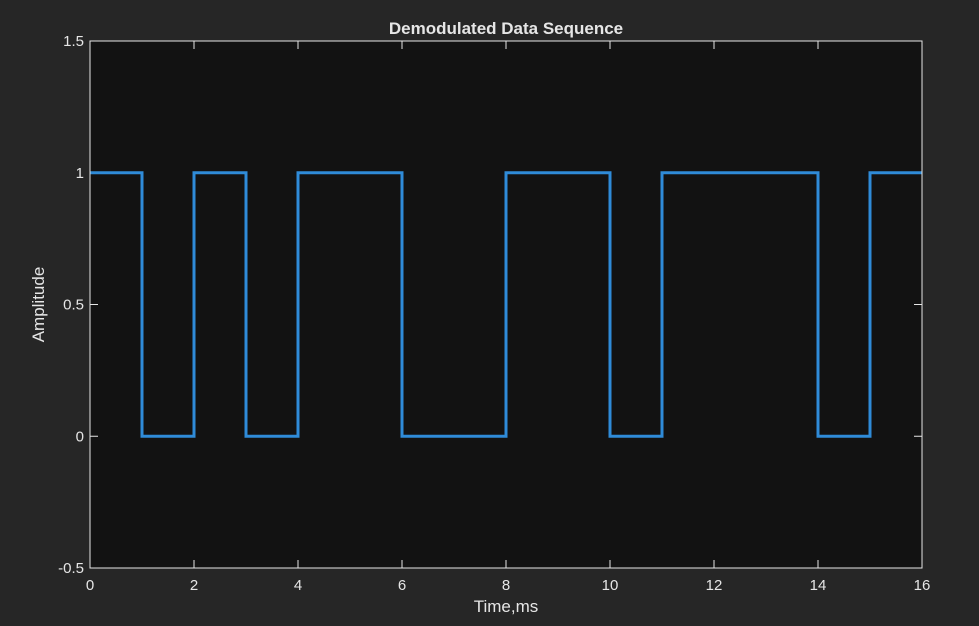 The width and height of the screenshot is (979, 626). What do you see at coordinates (610, 585) in the screenshot?
I see `x-tick-label: 10` at bounding box center [610, 585].